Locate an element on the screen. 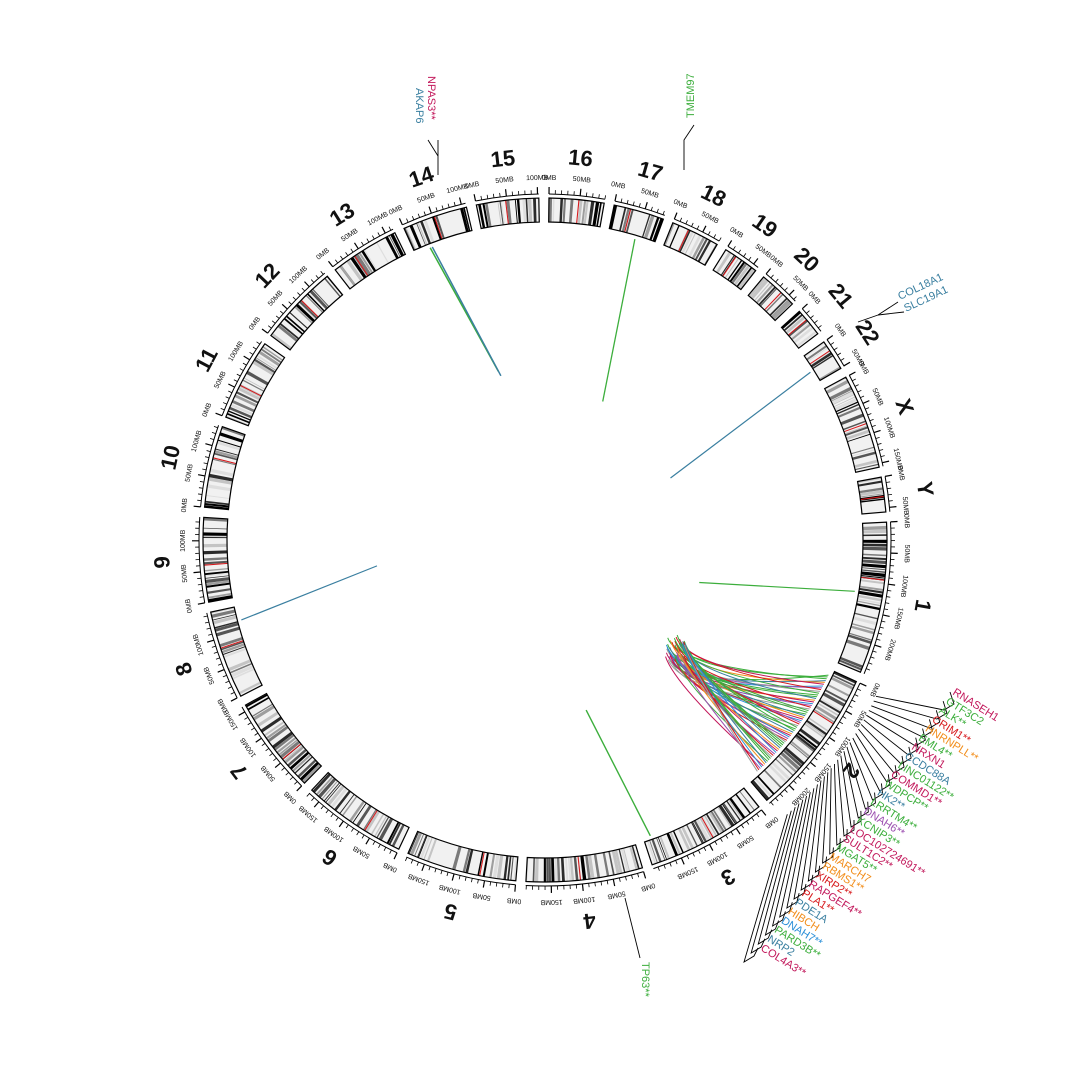 The height and width of the screenshot is (1085, 1080). label-leader is located at coordinates (632, 928).